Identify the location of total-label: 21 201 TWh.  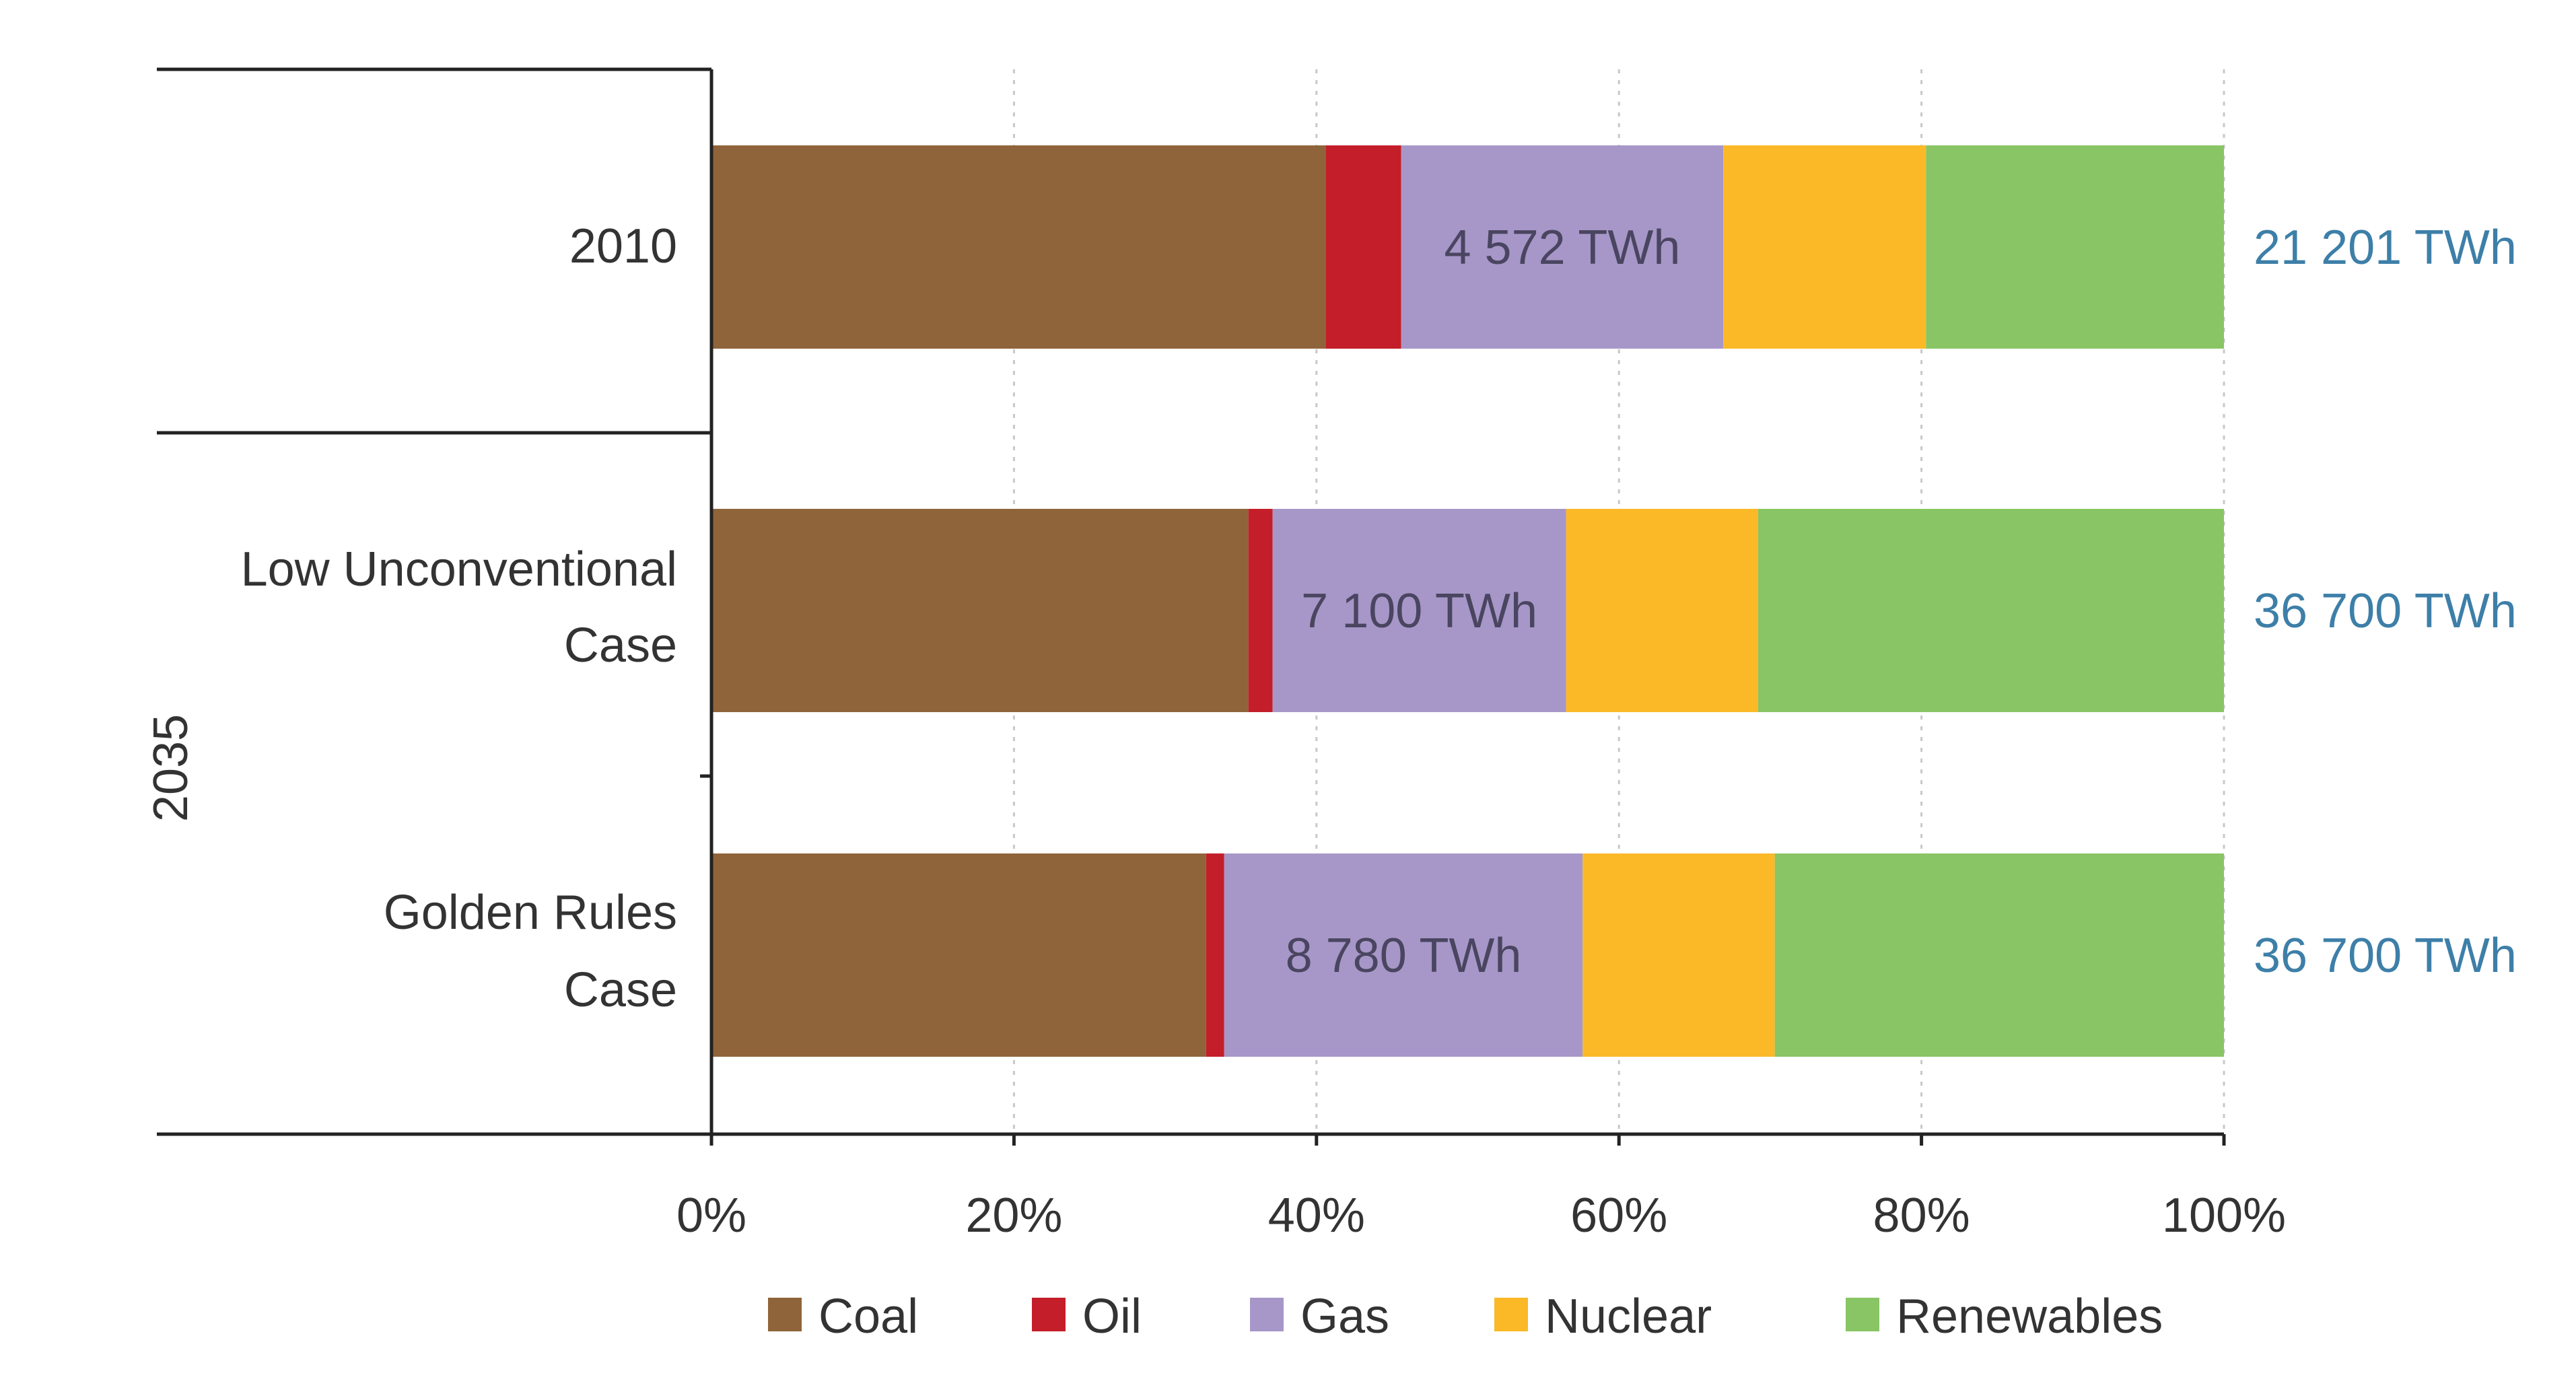
(2385, 248).